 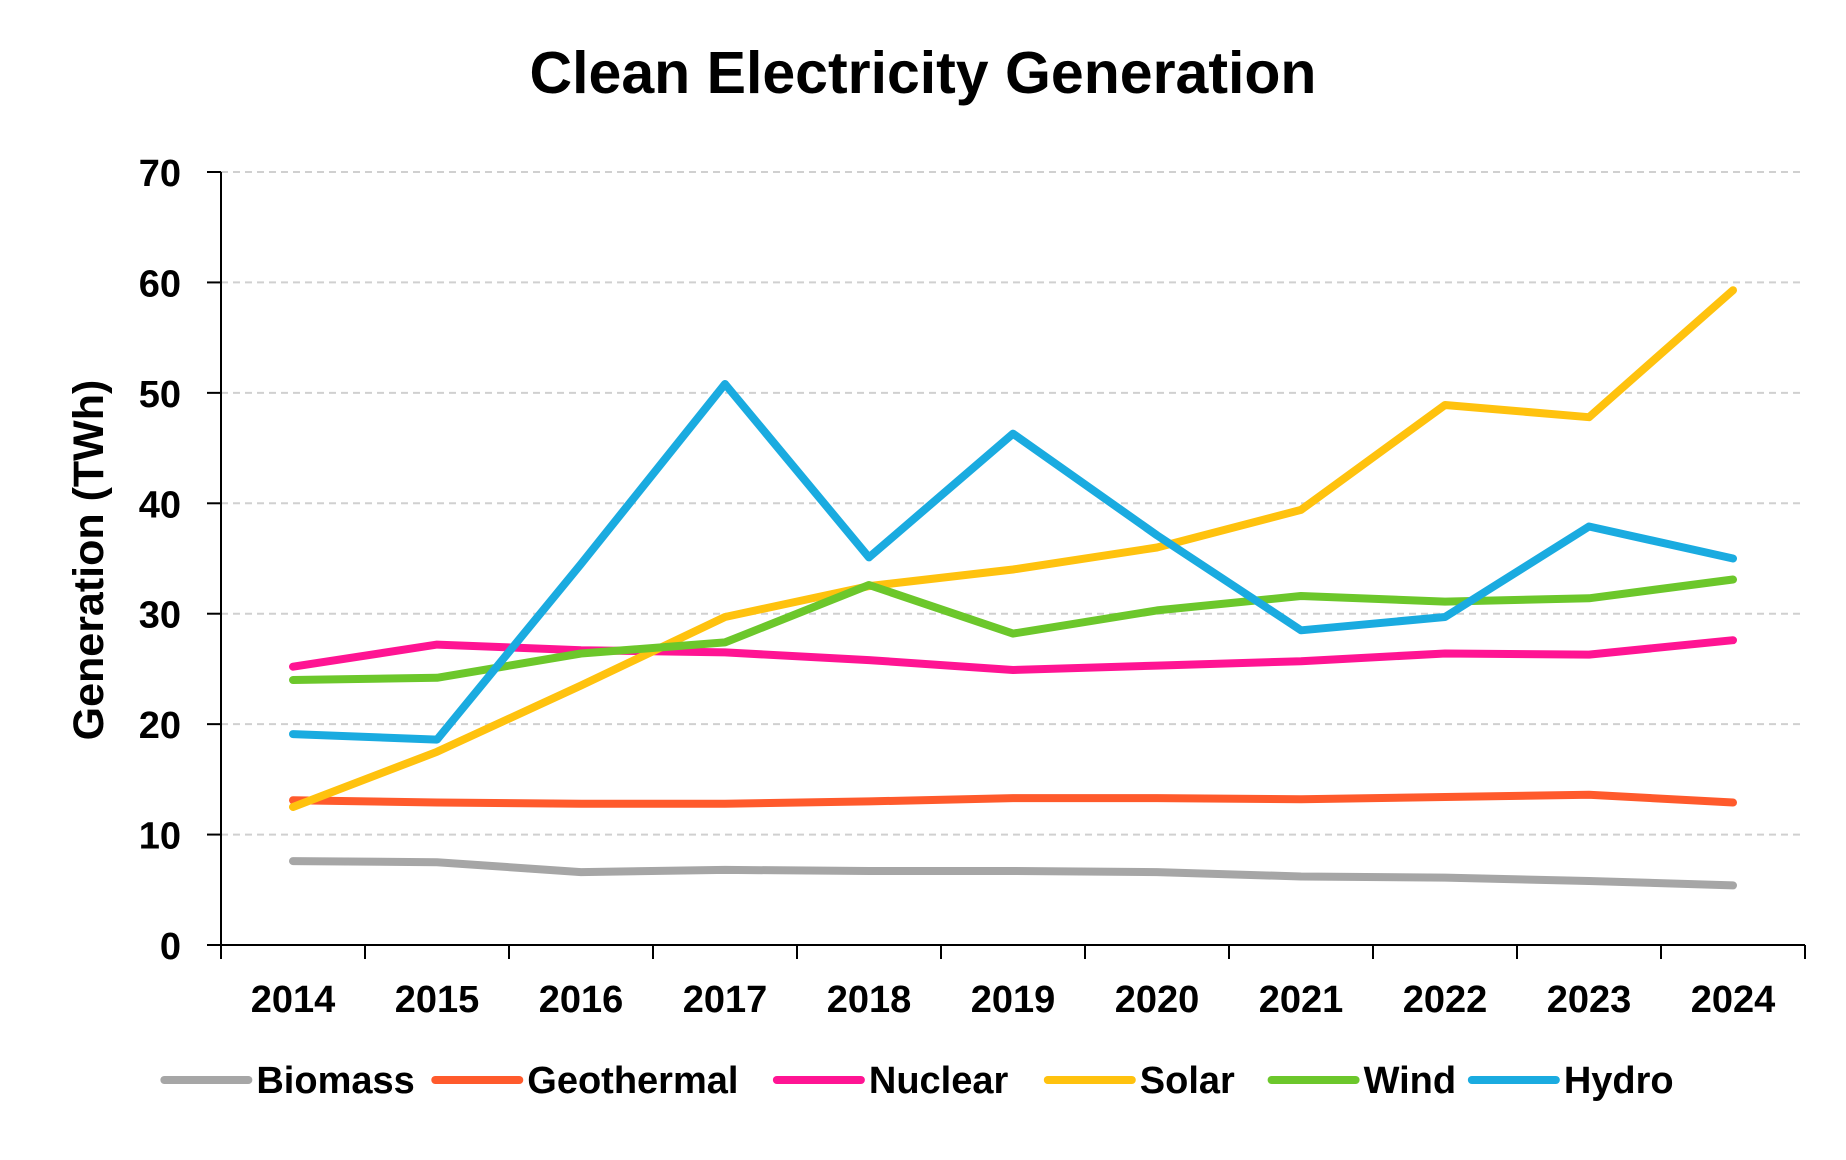 I want to click on y-tick-label: 30, so click(x=160, y=616).